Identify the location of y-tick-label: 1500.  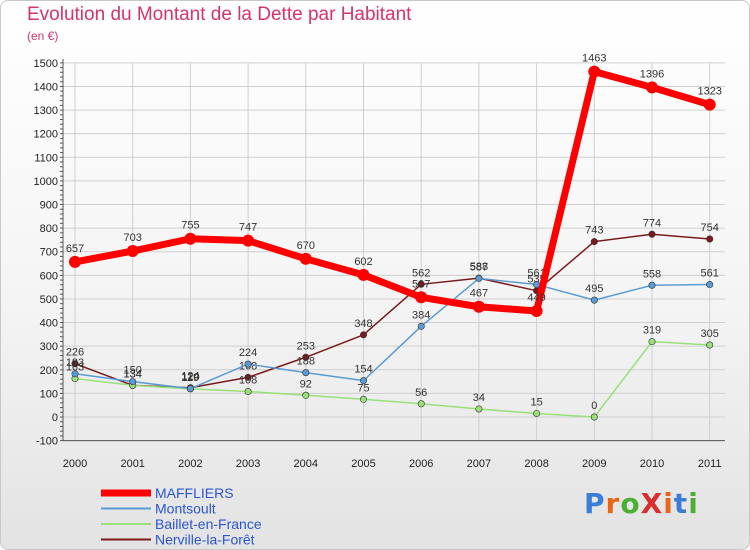
(46, 64).